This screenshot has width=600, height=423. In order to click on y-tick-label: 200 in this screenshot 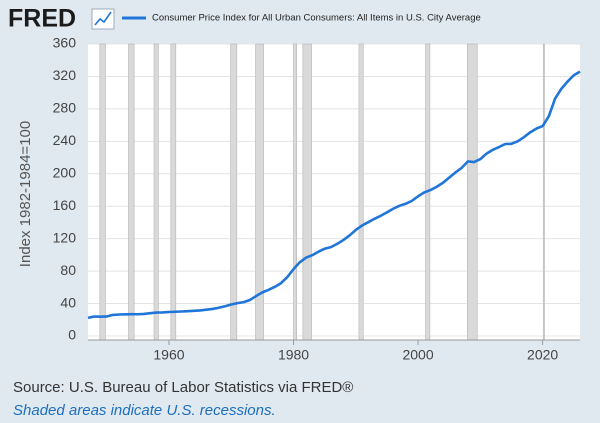, I will do `click(65, 172)`.